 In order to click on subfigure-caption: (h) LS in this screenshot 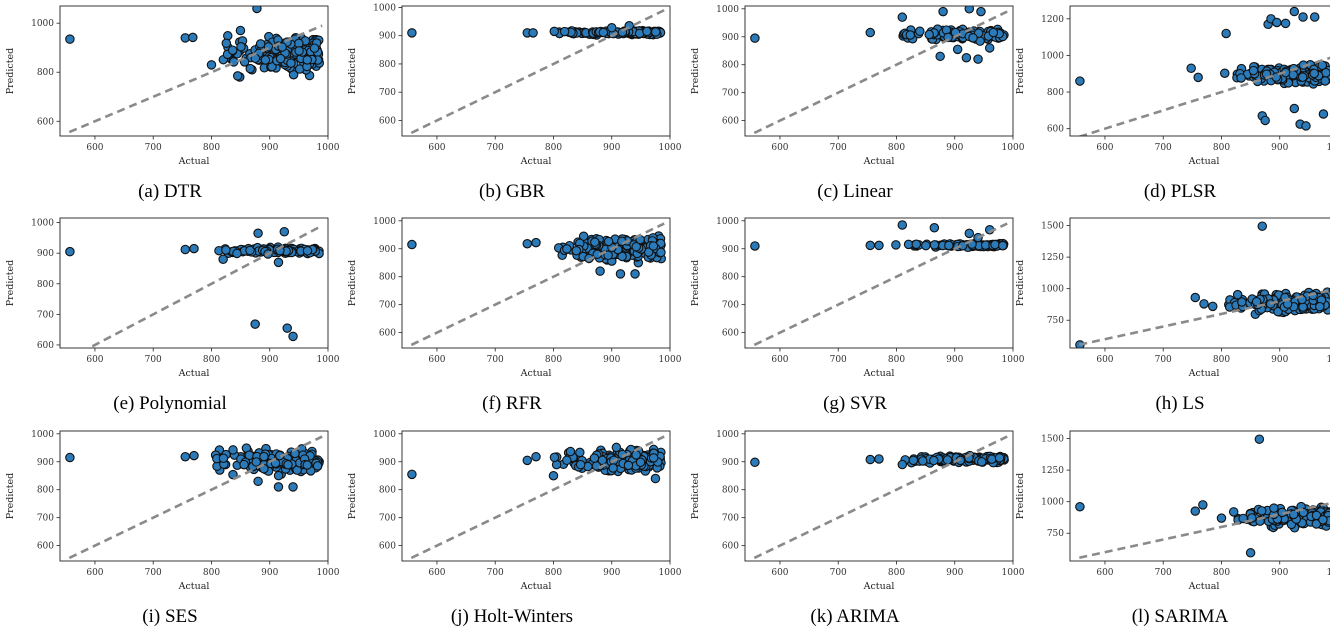, I will do `click(1180, 403)`.